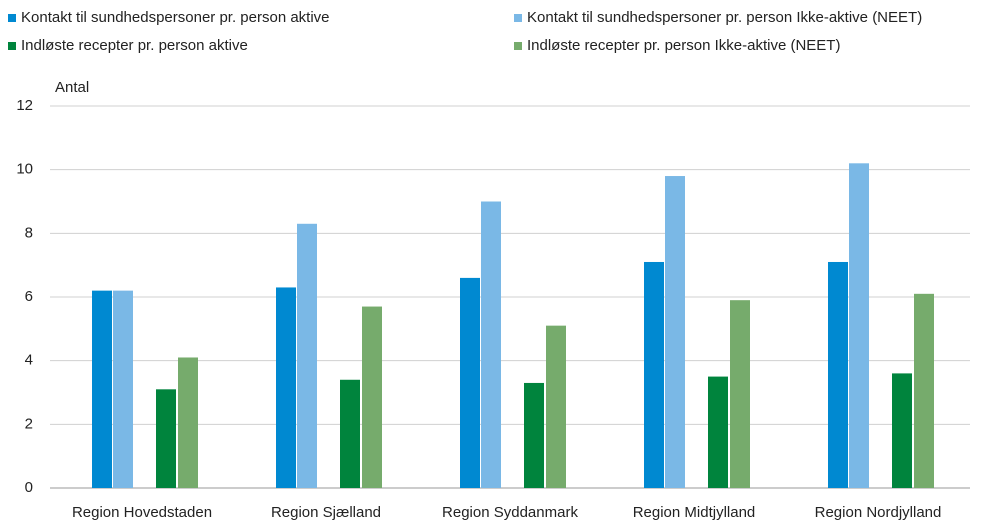  What do you see at coordinates (510, 512) in the screenshot?
I see `x-tick-label: Region Syddanmark` at bounding box center [510, 512].